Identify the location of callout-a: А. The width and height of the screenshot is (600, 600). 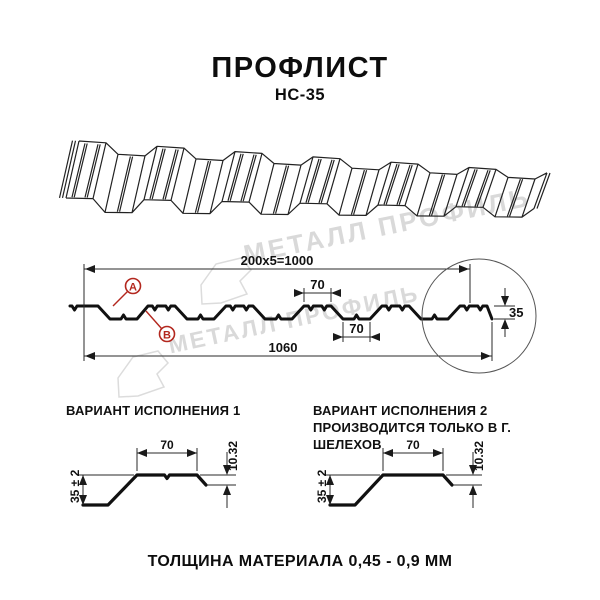
(127, 292).